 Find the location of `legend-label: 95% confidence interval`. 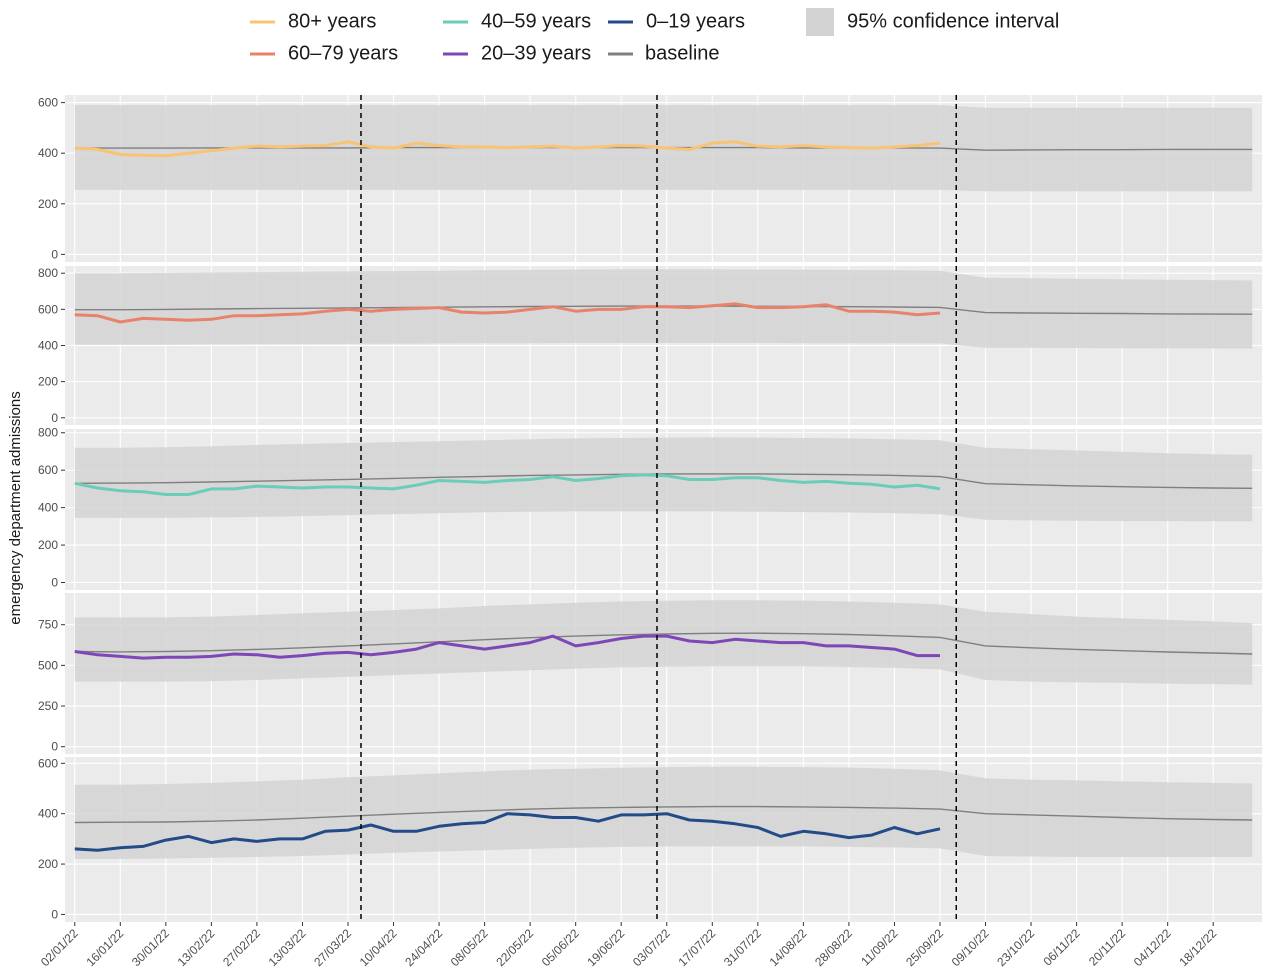

legend-label: 95% confidence interval is located at coordinates (953, 21).